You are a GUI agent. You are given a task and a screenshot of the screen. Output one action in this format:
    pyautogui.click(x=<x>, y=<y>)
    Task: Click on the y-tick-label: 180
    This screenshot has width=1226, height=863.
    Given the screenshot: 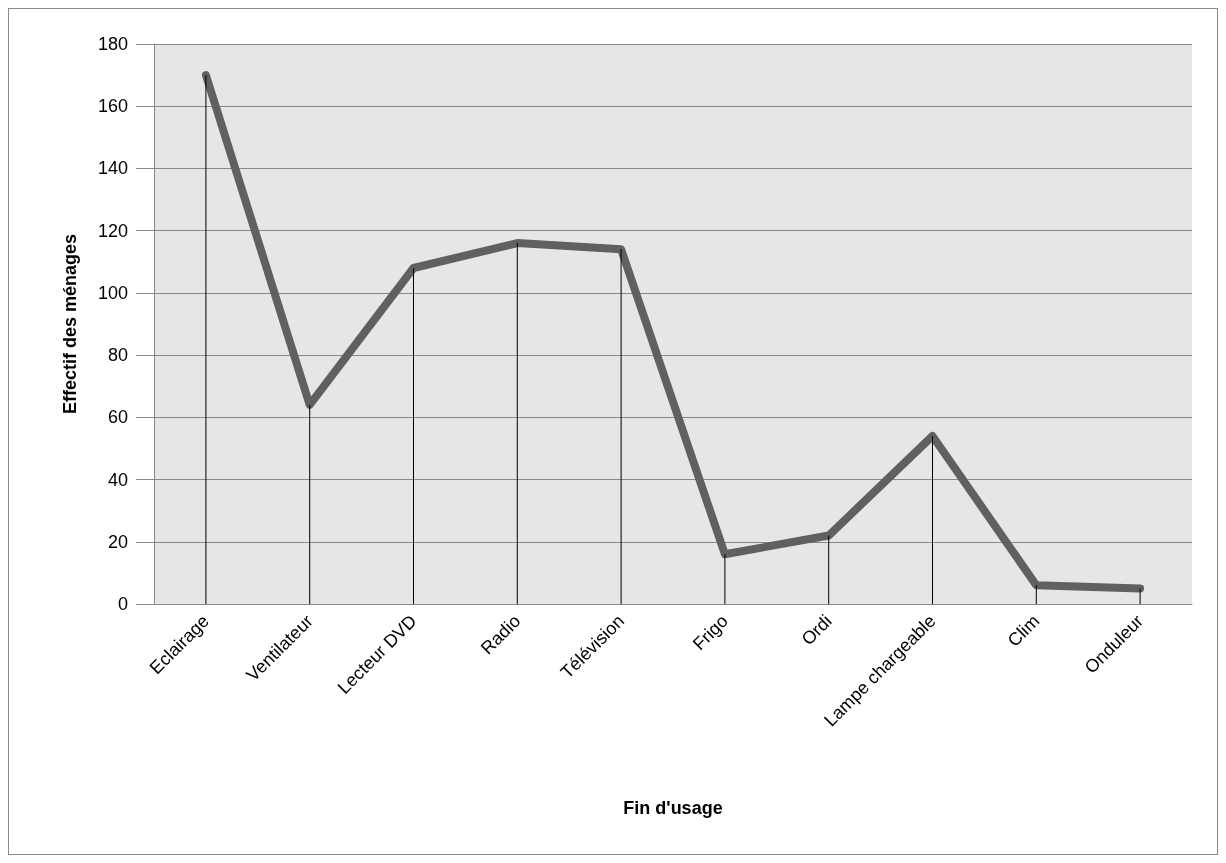 What is the action you would take?
    pyautogui.click(x=112, y=44)
    